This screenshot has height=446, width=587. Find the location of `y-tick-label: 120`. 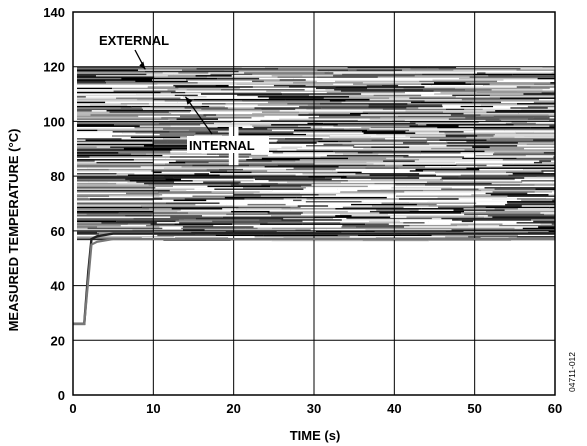

y-tick-label: 120 is located at coordinates (54, 67).